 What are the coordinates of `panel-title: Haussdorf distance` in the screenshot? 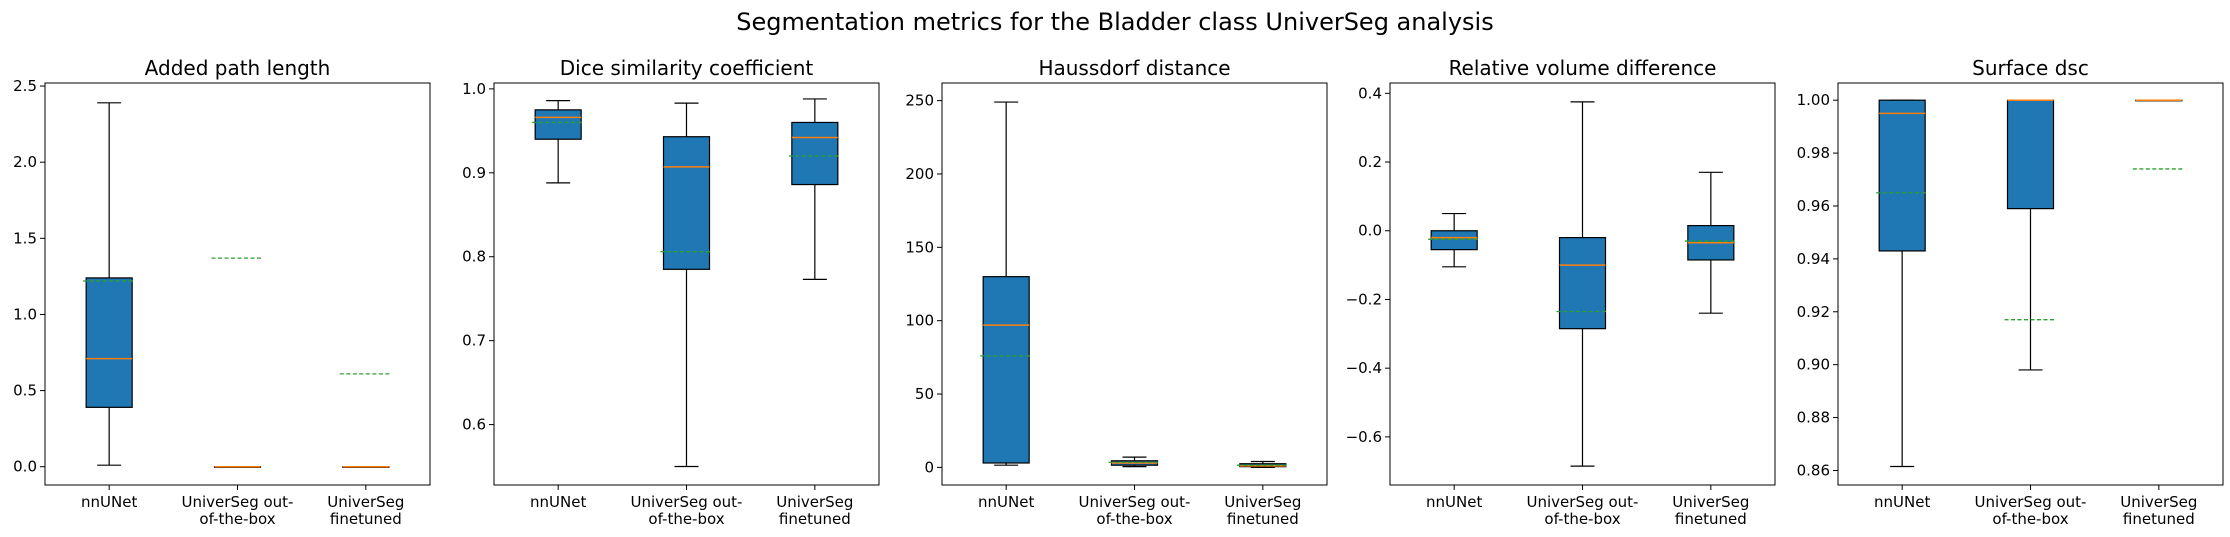 It's located at (1134, 68).